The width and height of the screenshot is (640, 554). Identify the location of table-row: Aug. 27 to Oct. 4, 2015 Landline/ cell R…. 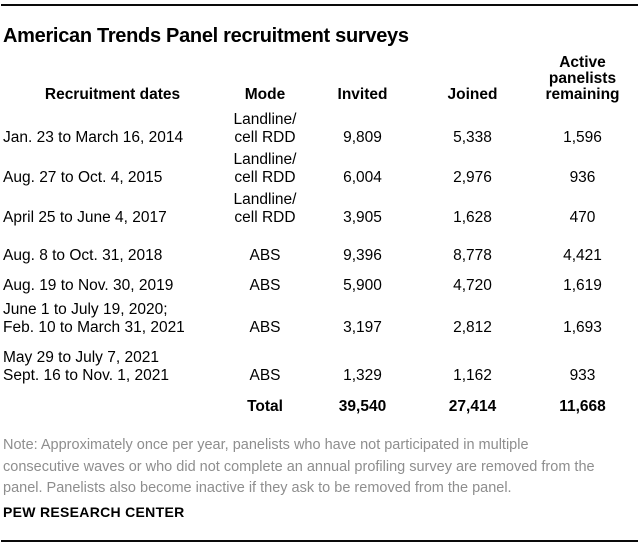
(320, 167).